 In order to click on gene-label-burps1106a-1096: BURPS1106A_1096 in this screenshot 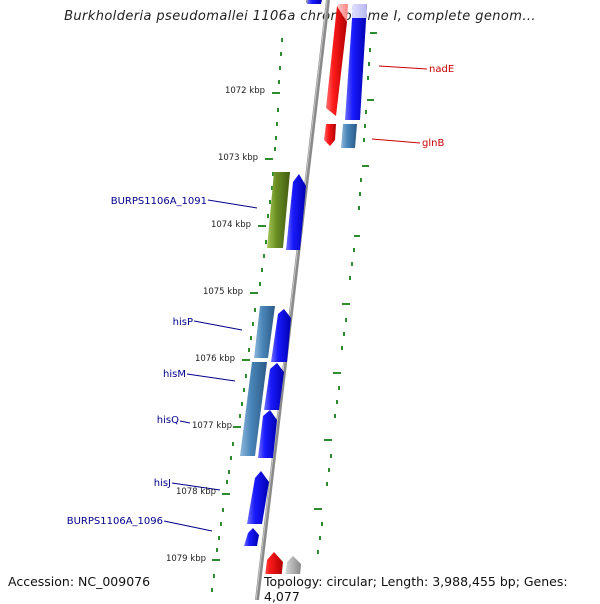, I will do `click(115, 521)`.